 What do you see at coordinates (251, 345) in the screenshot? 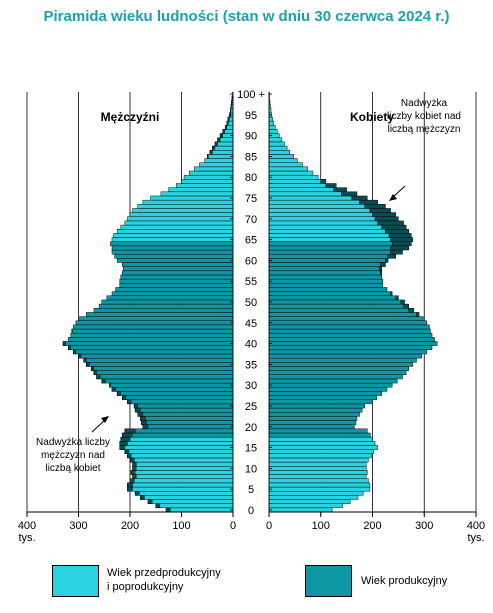
I see `age-tick-label: 40` at bounding box center [251, 345].